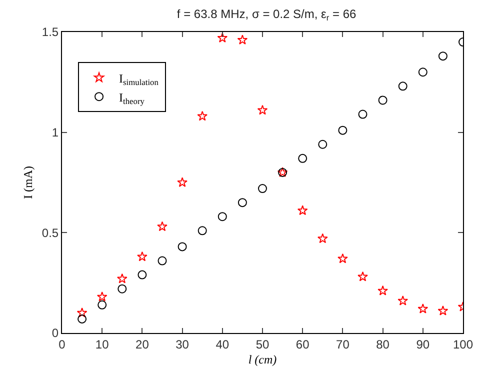 Image resolution: width=503 pixels, height=375 pixels. I want to click on x-tick-label: 30, so click(183, 344).